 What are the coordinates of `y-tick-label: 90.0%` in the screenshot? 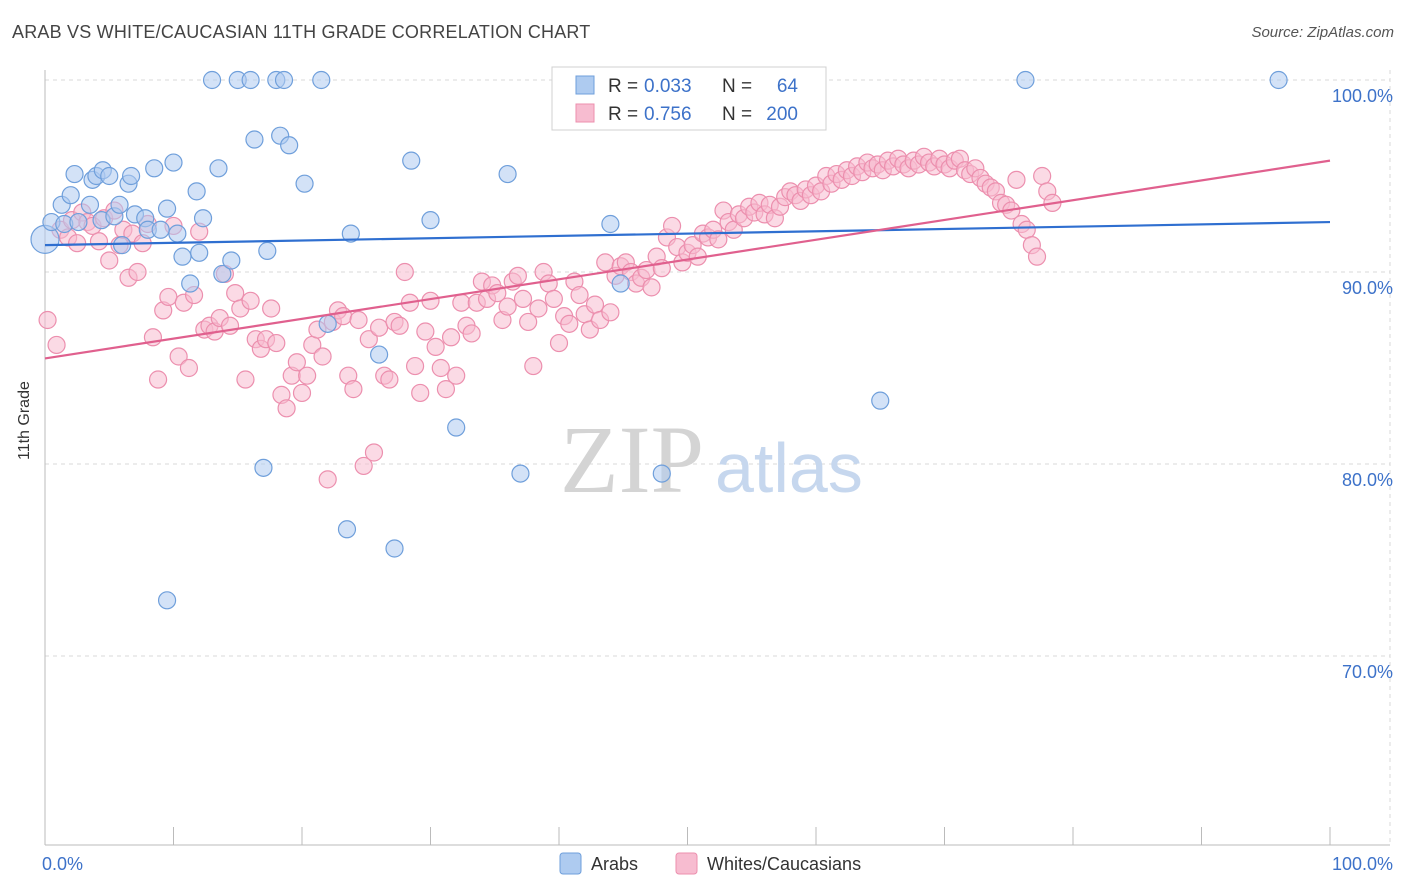 It's located at (1367, 288).